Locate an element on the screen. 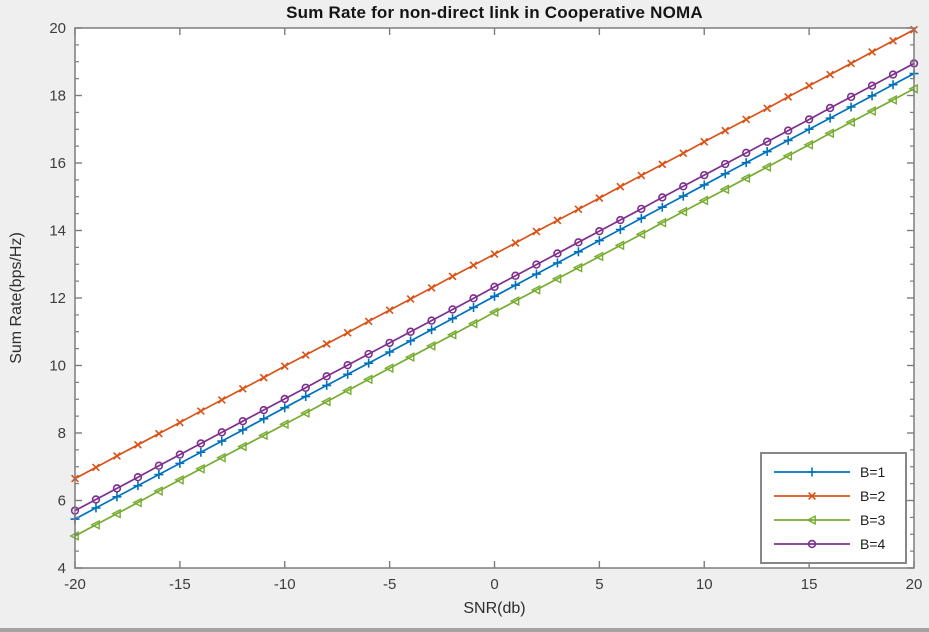  x-tick-label: -20 is located at coordinates (75, 584).